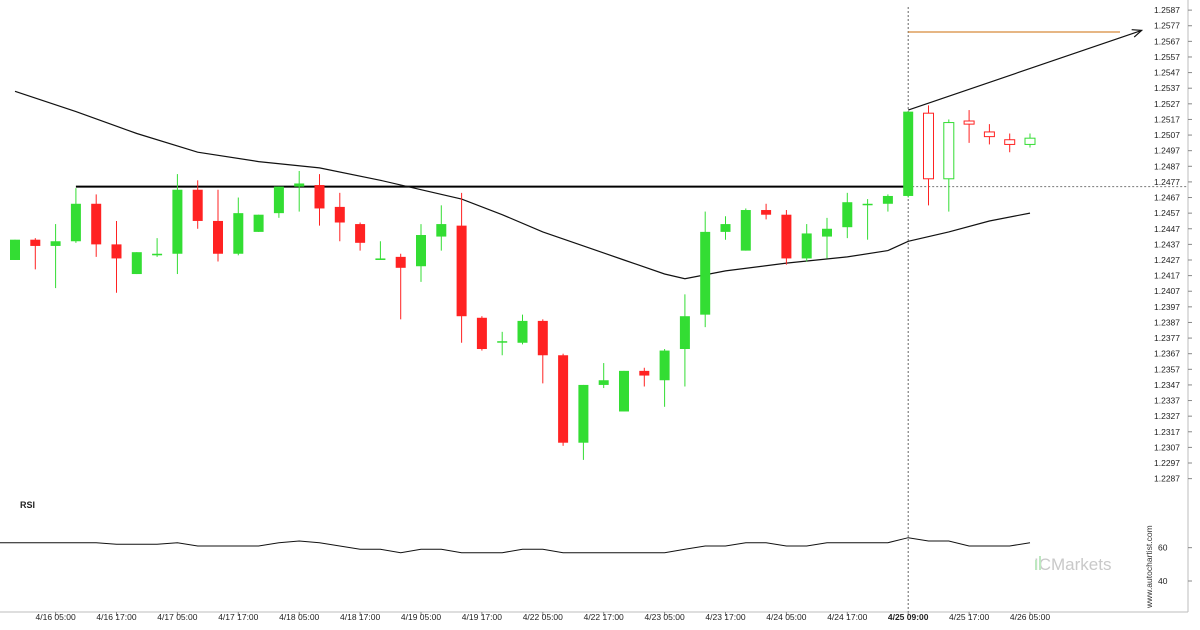  What do you see at coordinates (1167, 10) in the screenshot?
I see `price-tick-label: 1.2587` at bounding box center [1167, 10].